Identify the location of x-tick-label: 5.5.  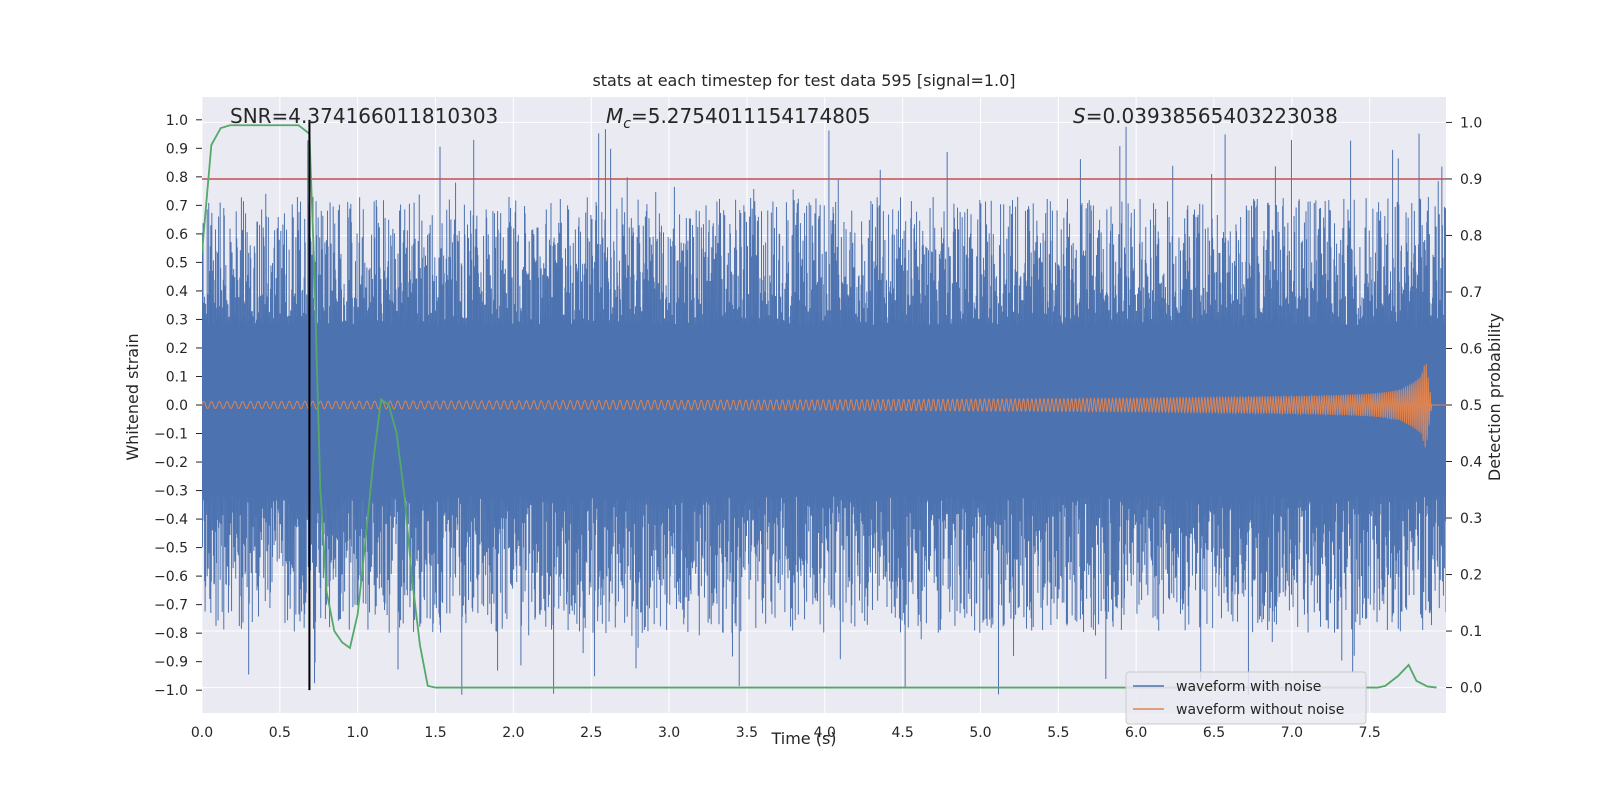
(1058, 733).